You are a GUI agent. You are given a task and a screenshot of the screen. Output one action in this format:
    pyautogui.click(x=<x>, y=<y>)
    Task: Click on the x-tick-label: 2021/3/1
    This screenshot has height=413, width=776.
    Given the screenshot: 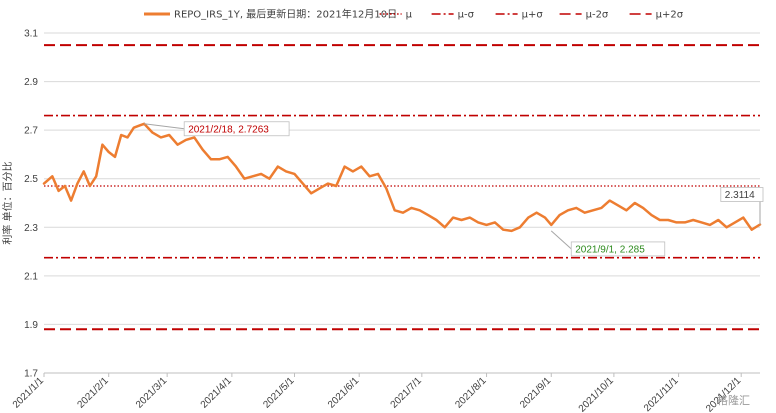 What is the action you would take?
    pyautogui.click(x=152, y=393)
    